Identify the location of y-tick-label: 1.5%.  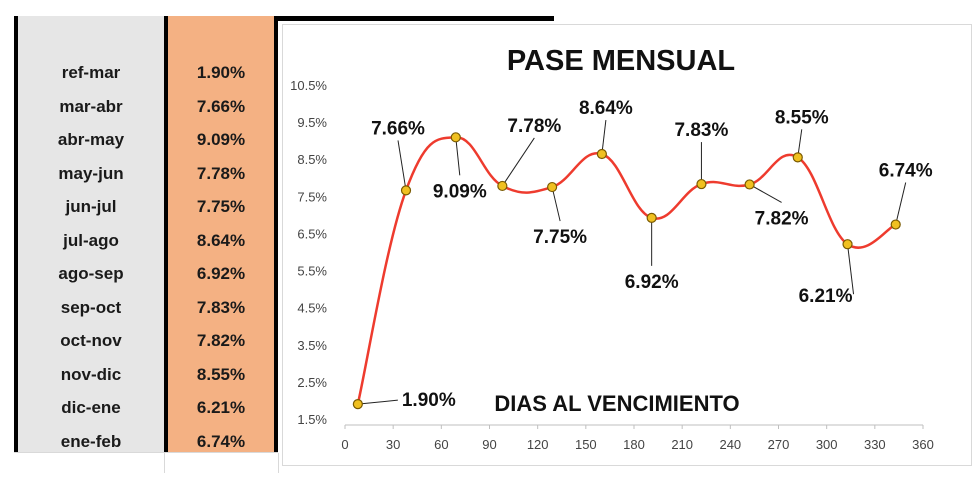
(312, 419).